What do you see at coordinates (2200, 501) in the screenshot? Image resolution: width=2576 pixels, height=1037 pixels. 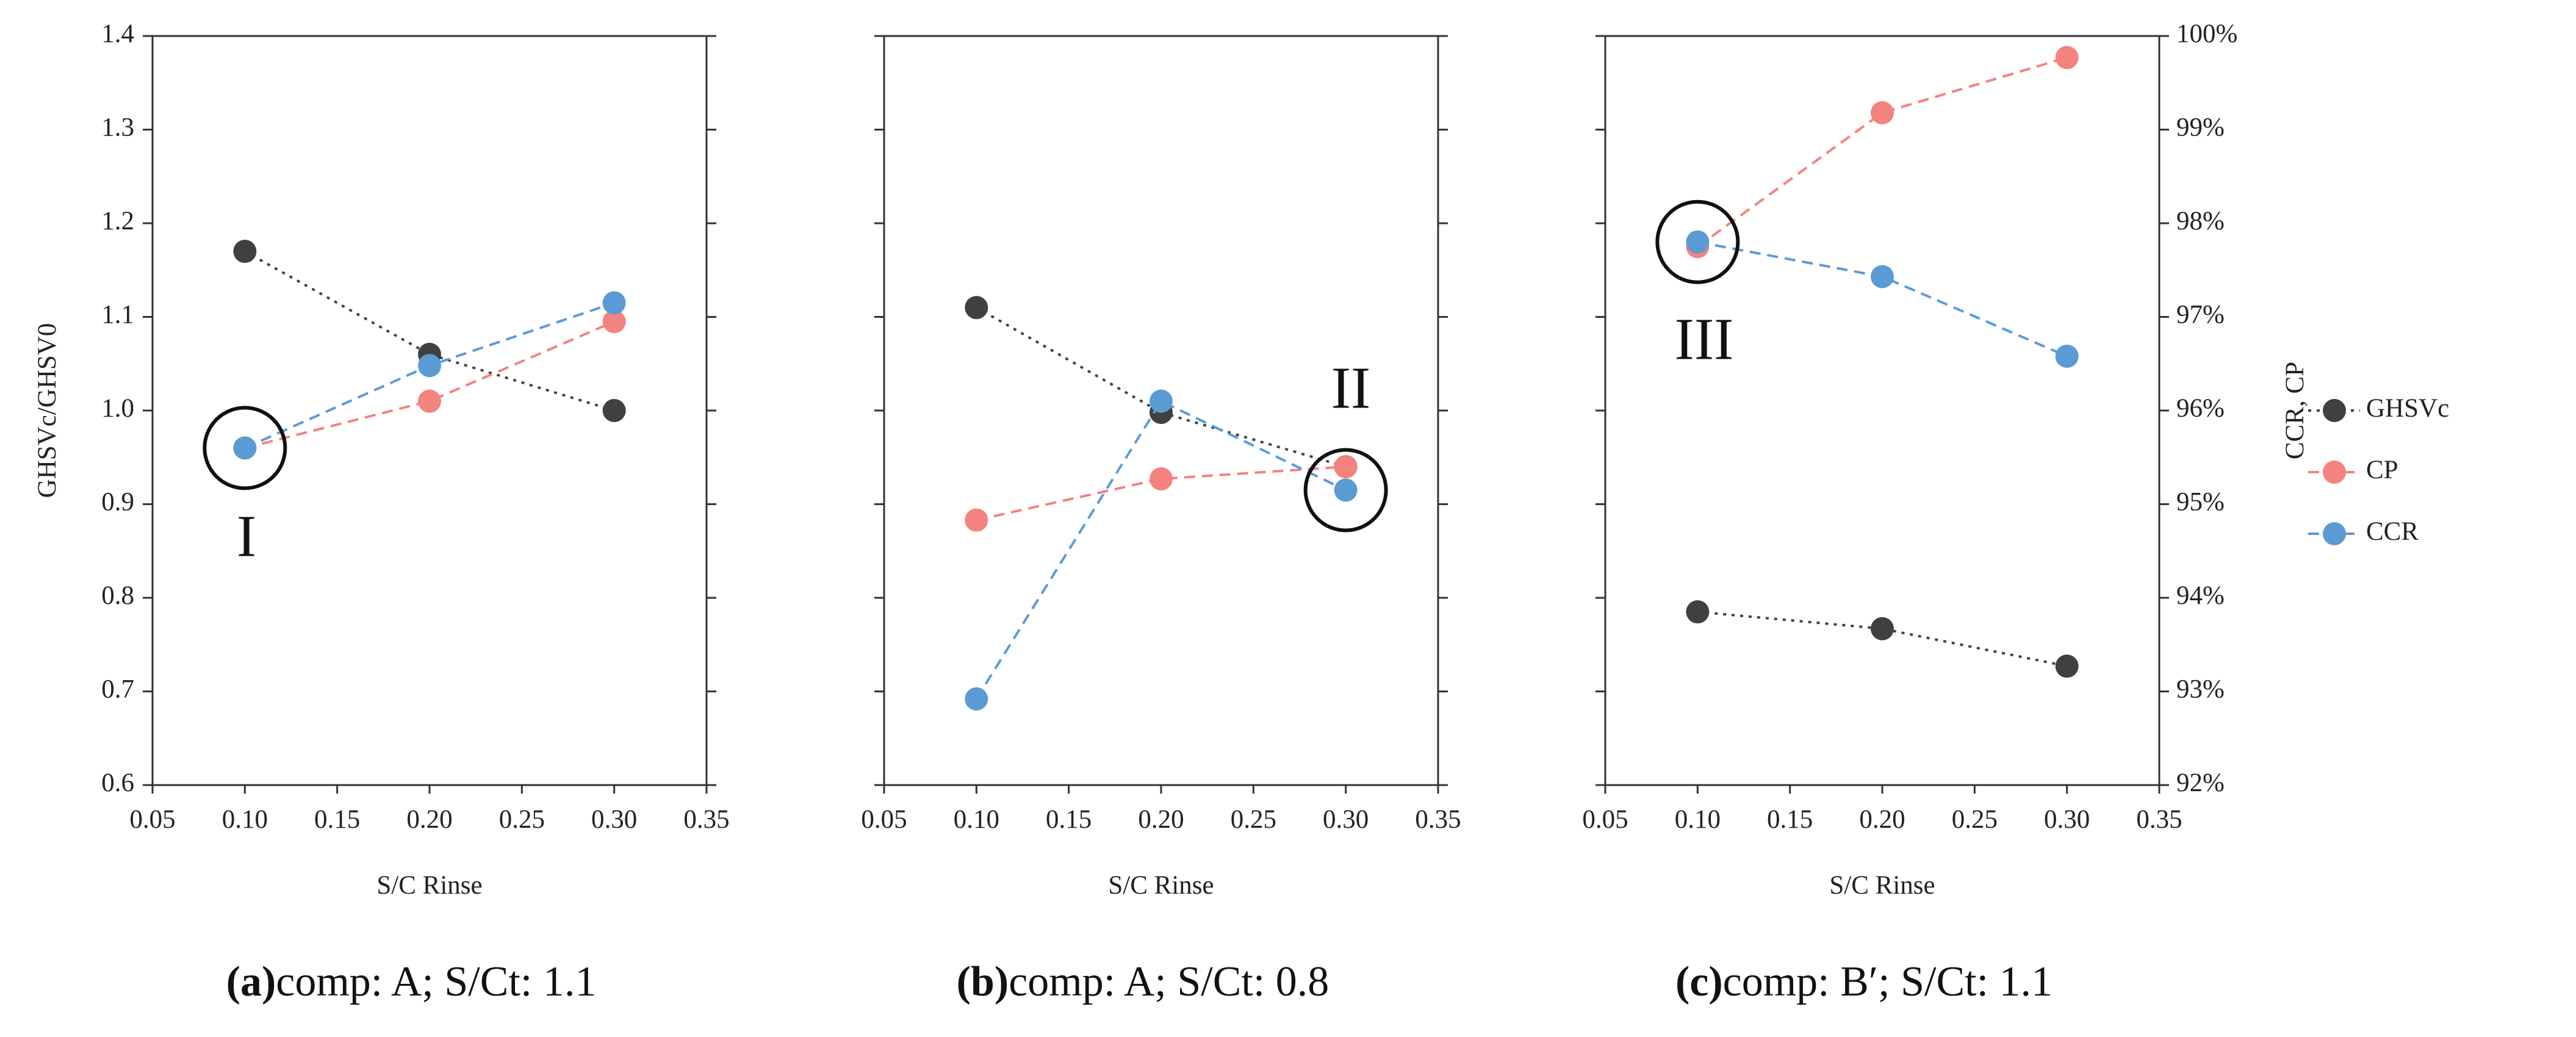 I see `y2-tick-label: 95%` at bounding box center [2200, 501].